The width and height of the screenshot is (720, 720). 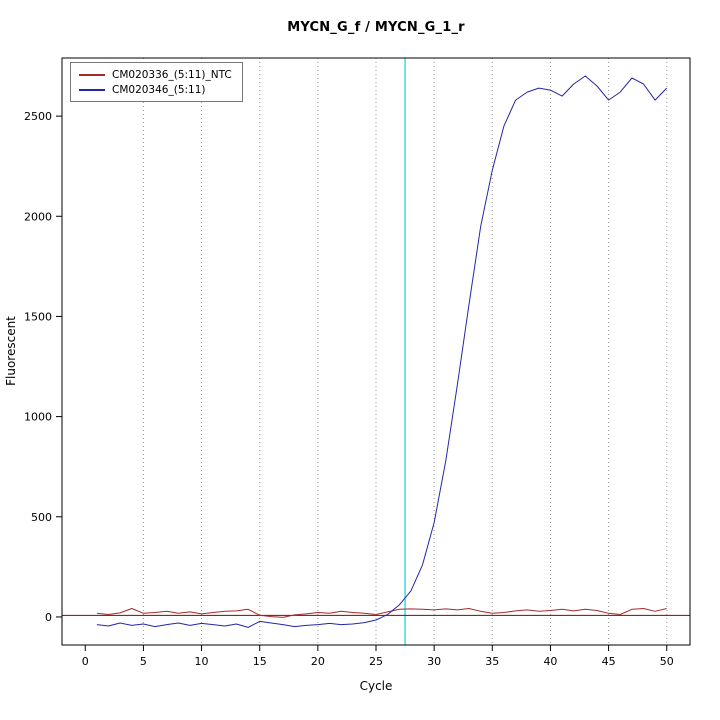 What do you see at coordinates (38, 216) in the screenshot?
I see `y-tick-label: 2000` at bounding box center [38, 216].